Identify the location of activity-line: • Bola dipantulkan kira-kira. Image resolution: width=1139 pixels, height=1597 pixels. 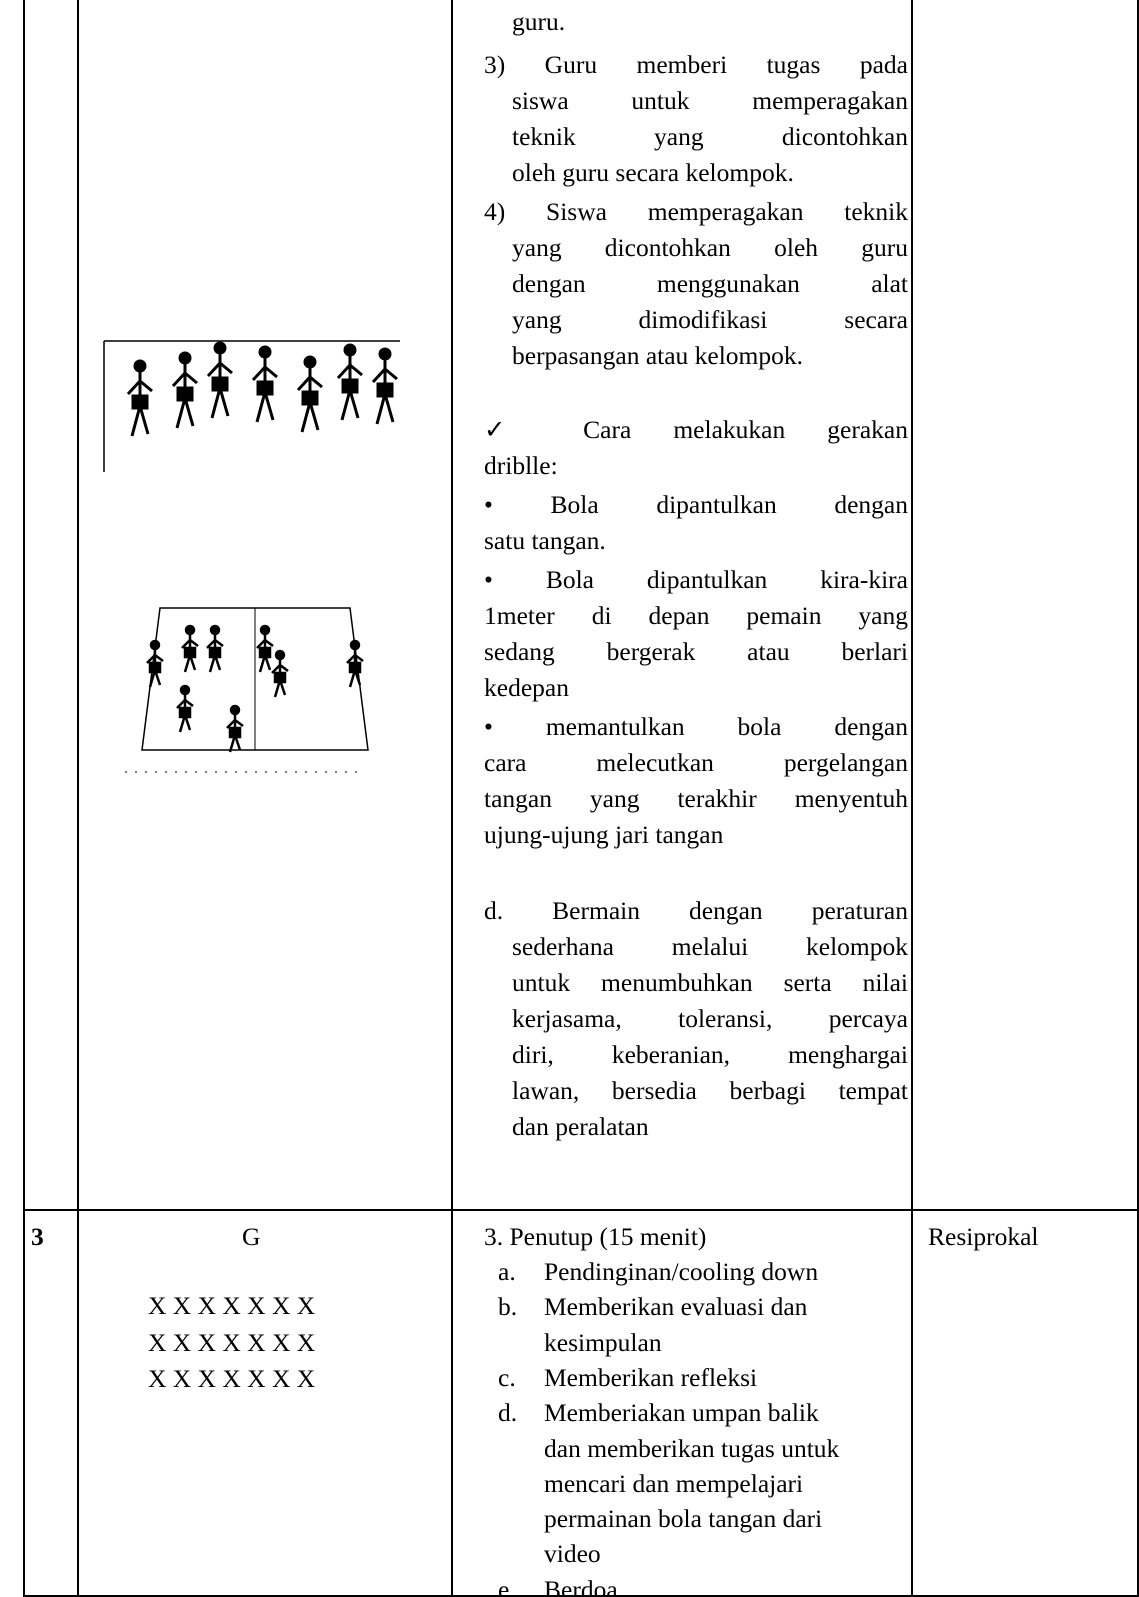
(696, 579).